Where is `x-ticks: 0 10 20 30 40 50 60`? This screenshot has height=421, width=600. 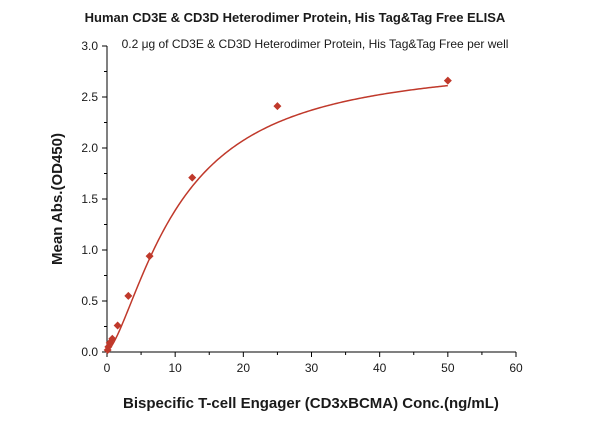 x-ticks: 0 10 20 30 40 50 60 is located at coordinates (313, 363).